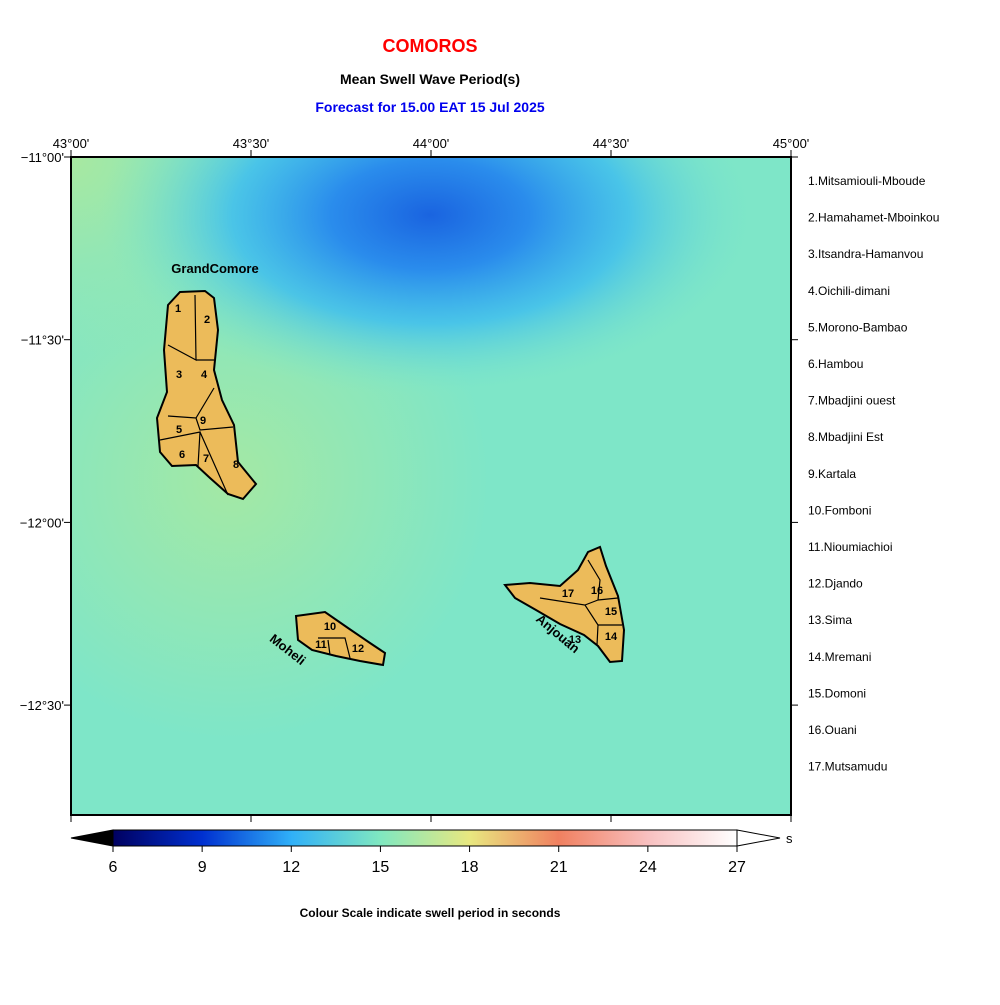 The width and height of the screenshot is (1000, 1005). What do you see at coordinates (648, 867) in the screenshot?
I see `colorbar-label: 24` at bounding box center [648, 867].